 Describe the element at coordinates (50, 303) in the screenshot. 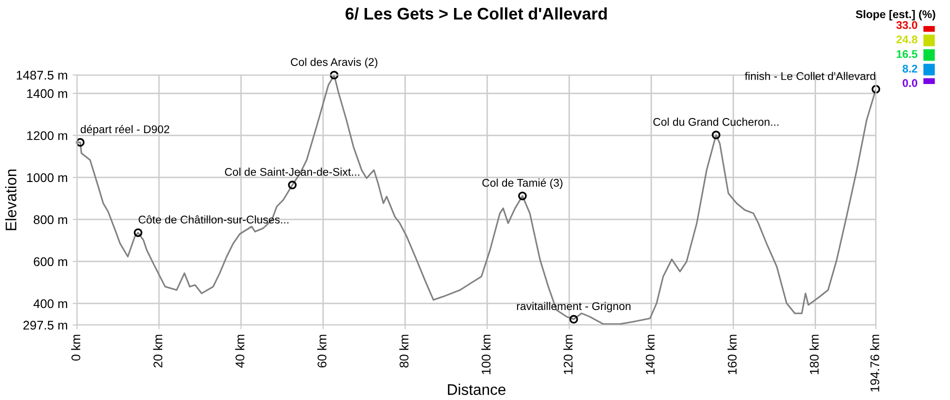

I see `y-tick-label: 400 m` at that location.